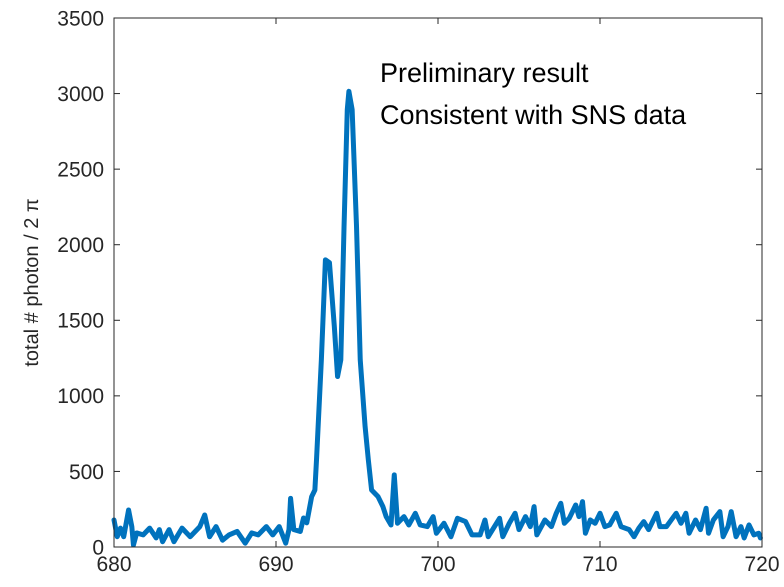 The height and width of the screenshot is (587, 784). Describe the element at coordinates (86, 472) in the screenshot. I see `y-tick-label: 500` at that location.